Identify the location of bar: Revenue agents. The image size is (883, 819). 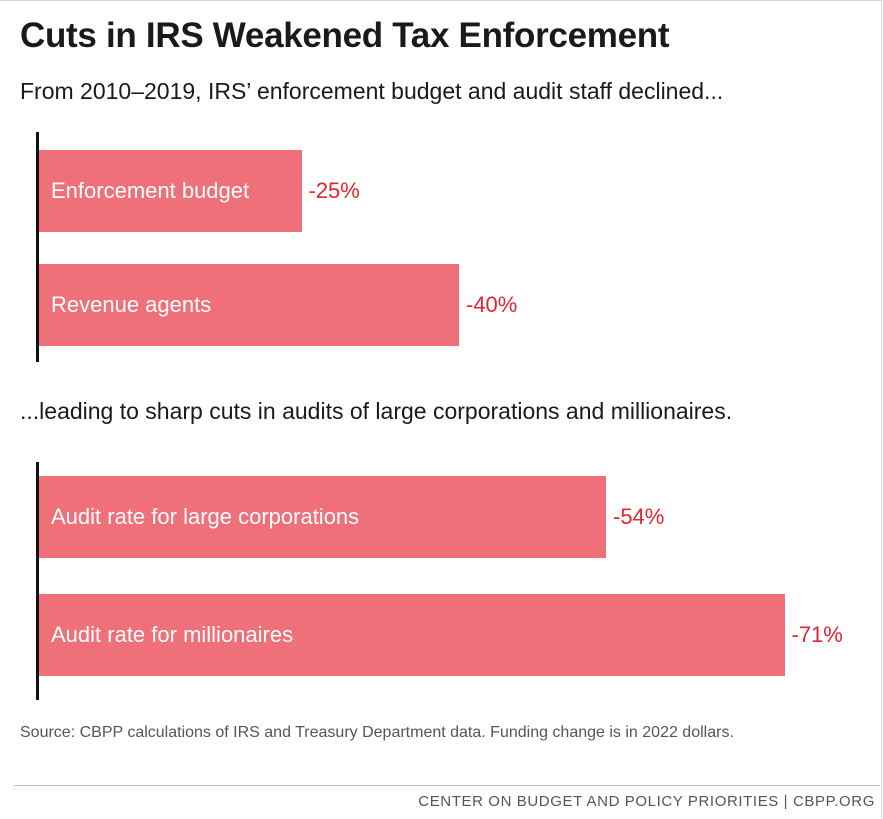
(249, 305).